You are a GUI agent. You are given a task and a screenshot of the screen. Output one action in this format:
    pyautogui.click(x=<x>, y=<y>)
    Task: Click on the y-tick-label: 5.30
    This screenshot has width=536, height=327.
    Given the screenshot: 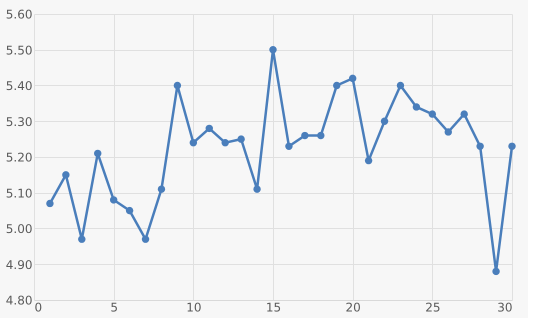 What is the action you would take?
    pyautogui.click(x=19, y=121)
    